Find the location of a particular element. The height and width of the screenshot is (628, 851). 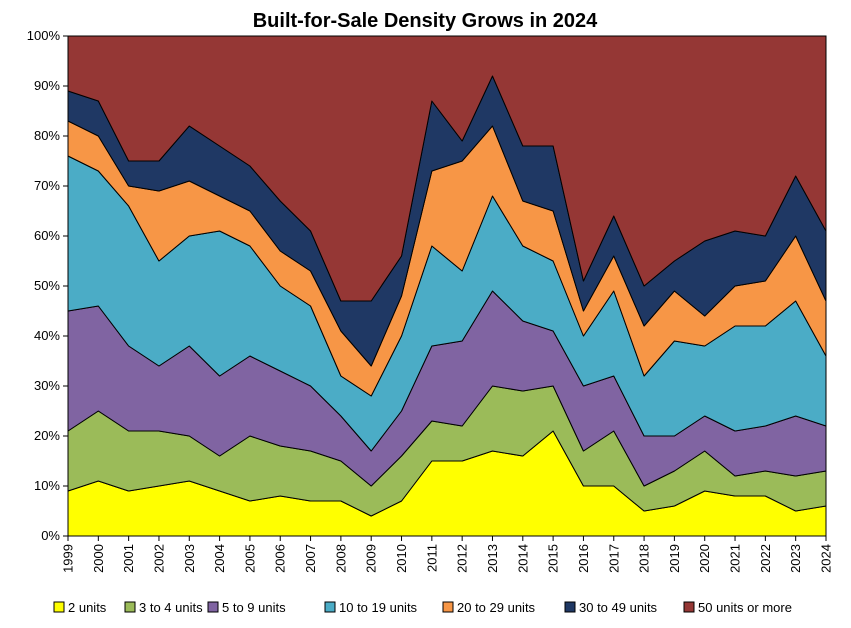

y-tick-label: 70% is located at coordinates (47, 185).